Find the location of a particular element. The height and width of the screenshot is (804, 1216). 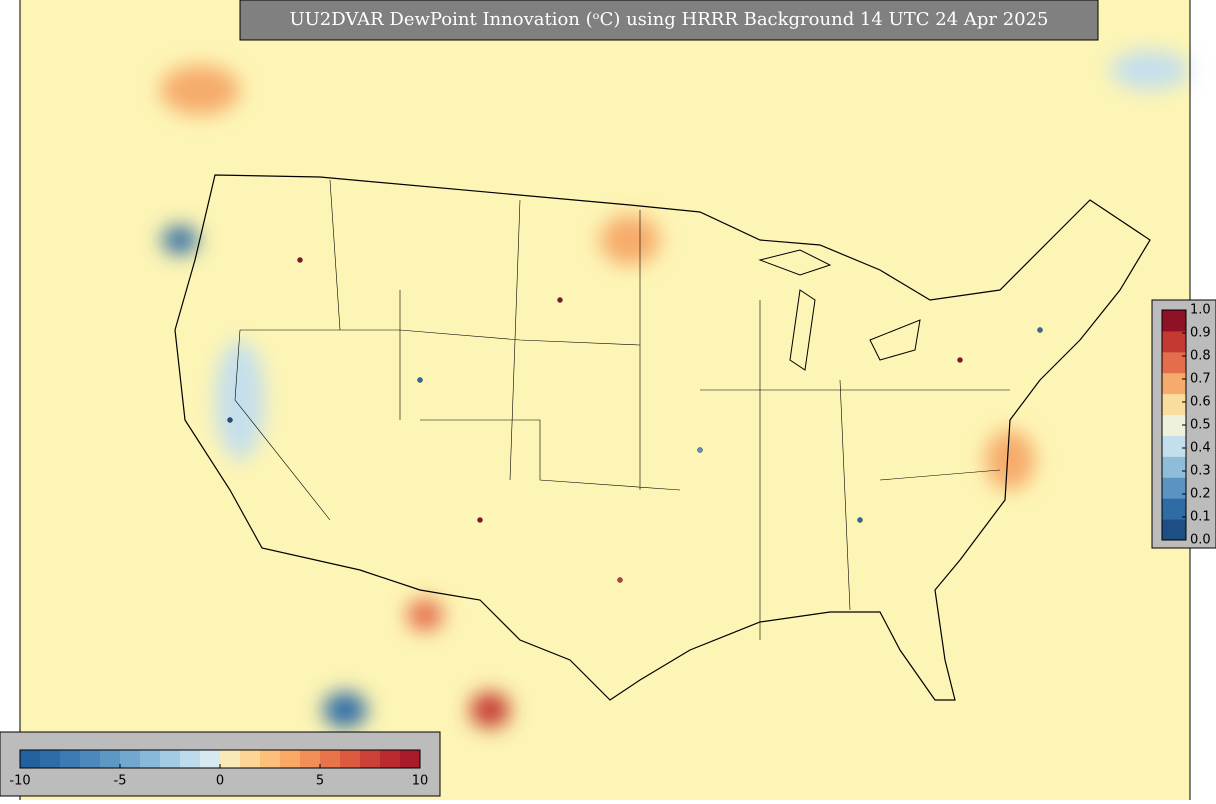

colorbar-tick-label: 0.7 is located at coordinates (1200, 379).